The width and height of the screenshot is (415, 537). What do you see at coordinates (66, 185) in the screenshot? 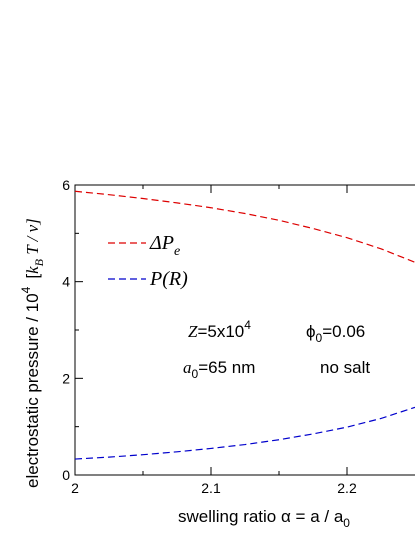
I see `y-tick-label: 6` at bounding box center [66, 185].